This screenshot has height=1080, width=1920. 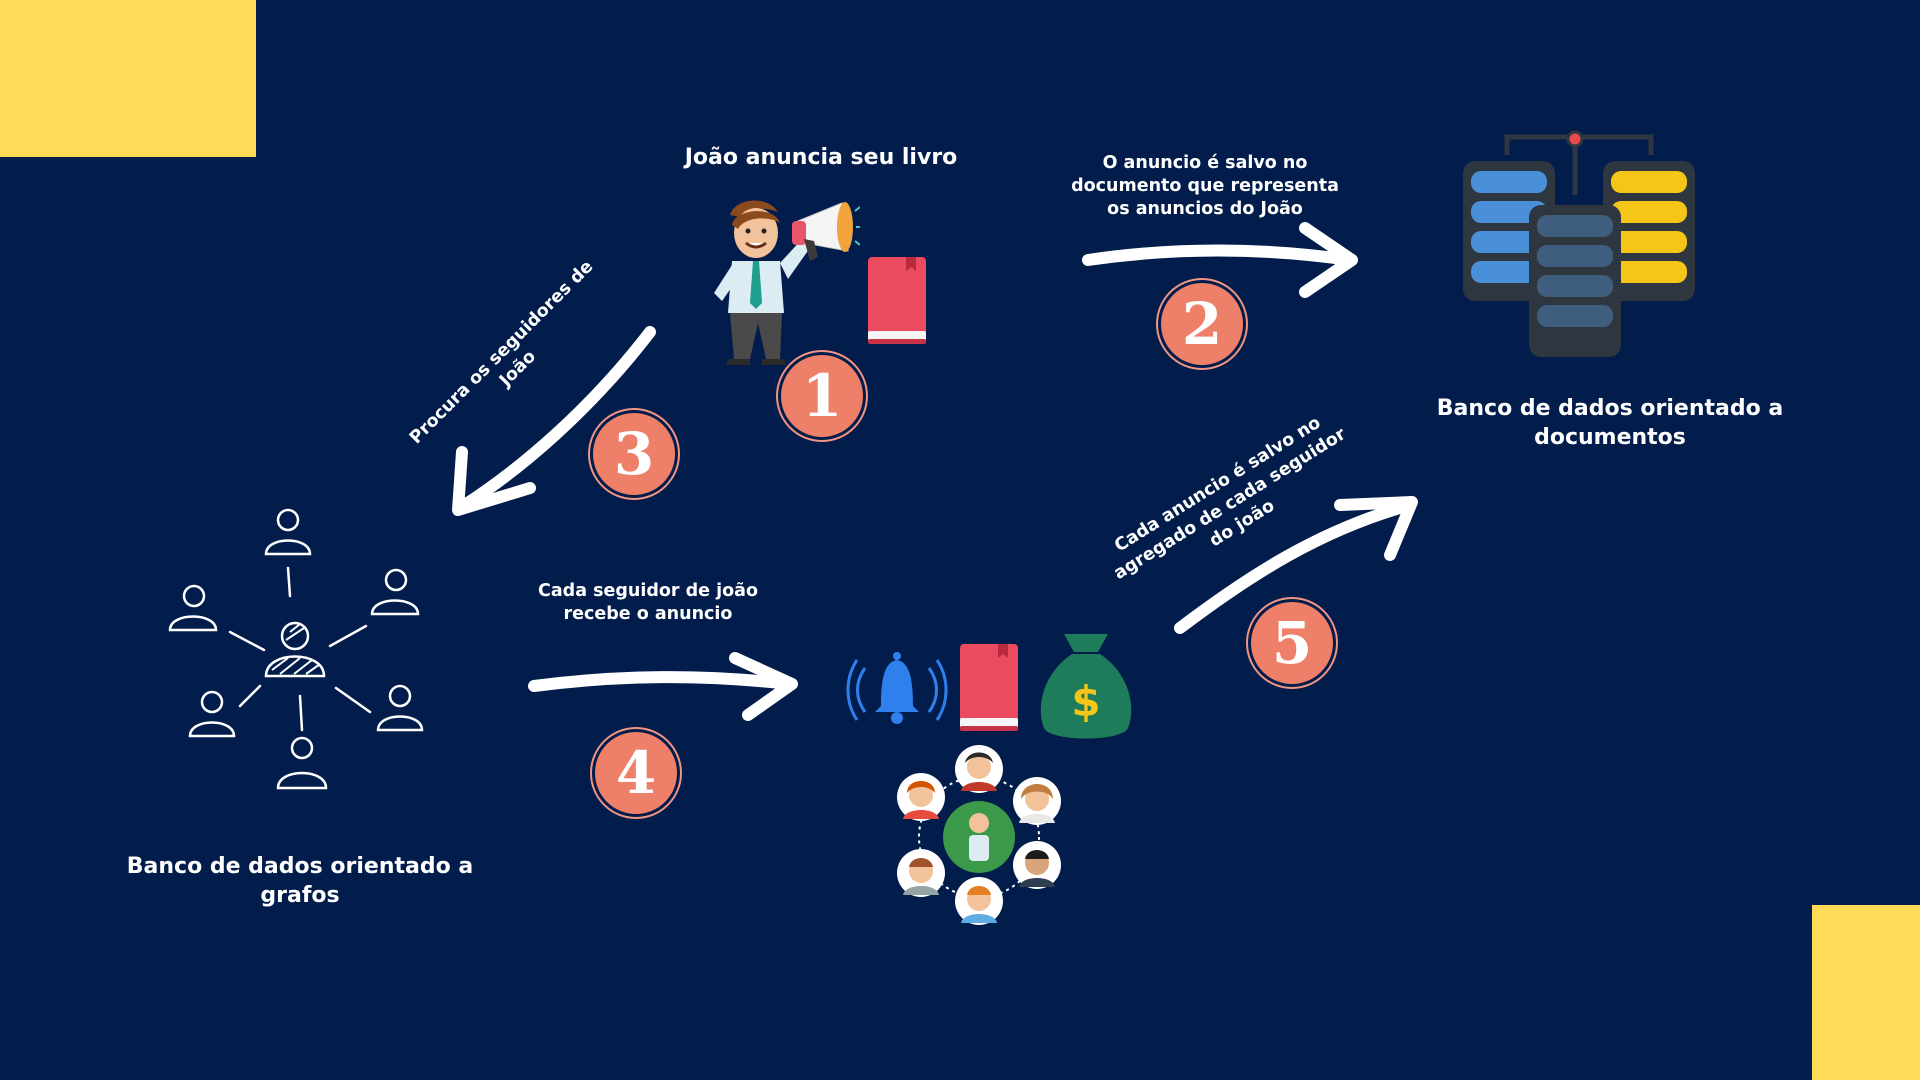 What do you see at coordinates (1575, 281) in the screenshot?
I see `db-stack-dark` at bounding box center [1575, 281].